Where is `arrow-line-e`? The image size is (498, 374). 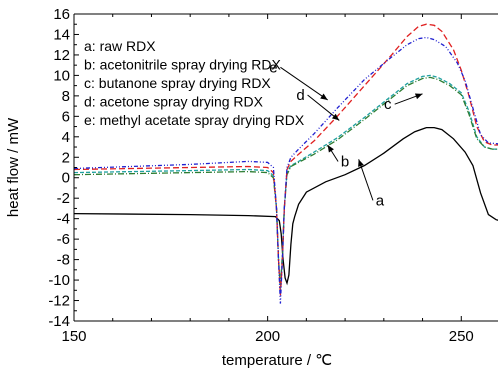
arrow-line-e is located at coordinates (304, 83).